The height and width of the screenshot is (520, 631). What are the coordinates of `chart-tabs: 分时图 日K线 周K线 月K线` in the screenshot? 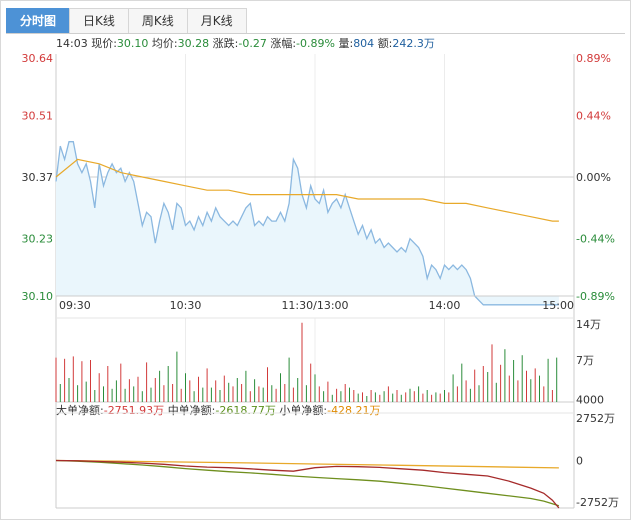 It's located at (126, 21).